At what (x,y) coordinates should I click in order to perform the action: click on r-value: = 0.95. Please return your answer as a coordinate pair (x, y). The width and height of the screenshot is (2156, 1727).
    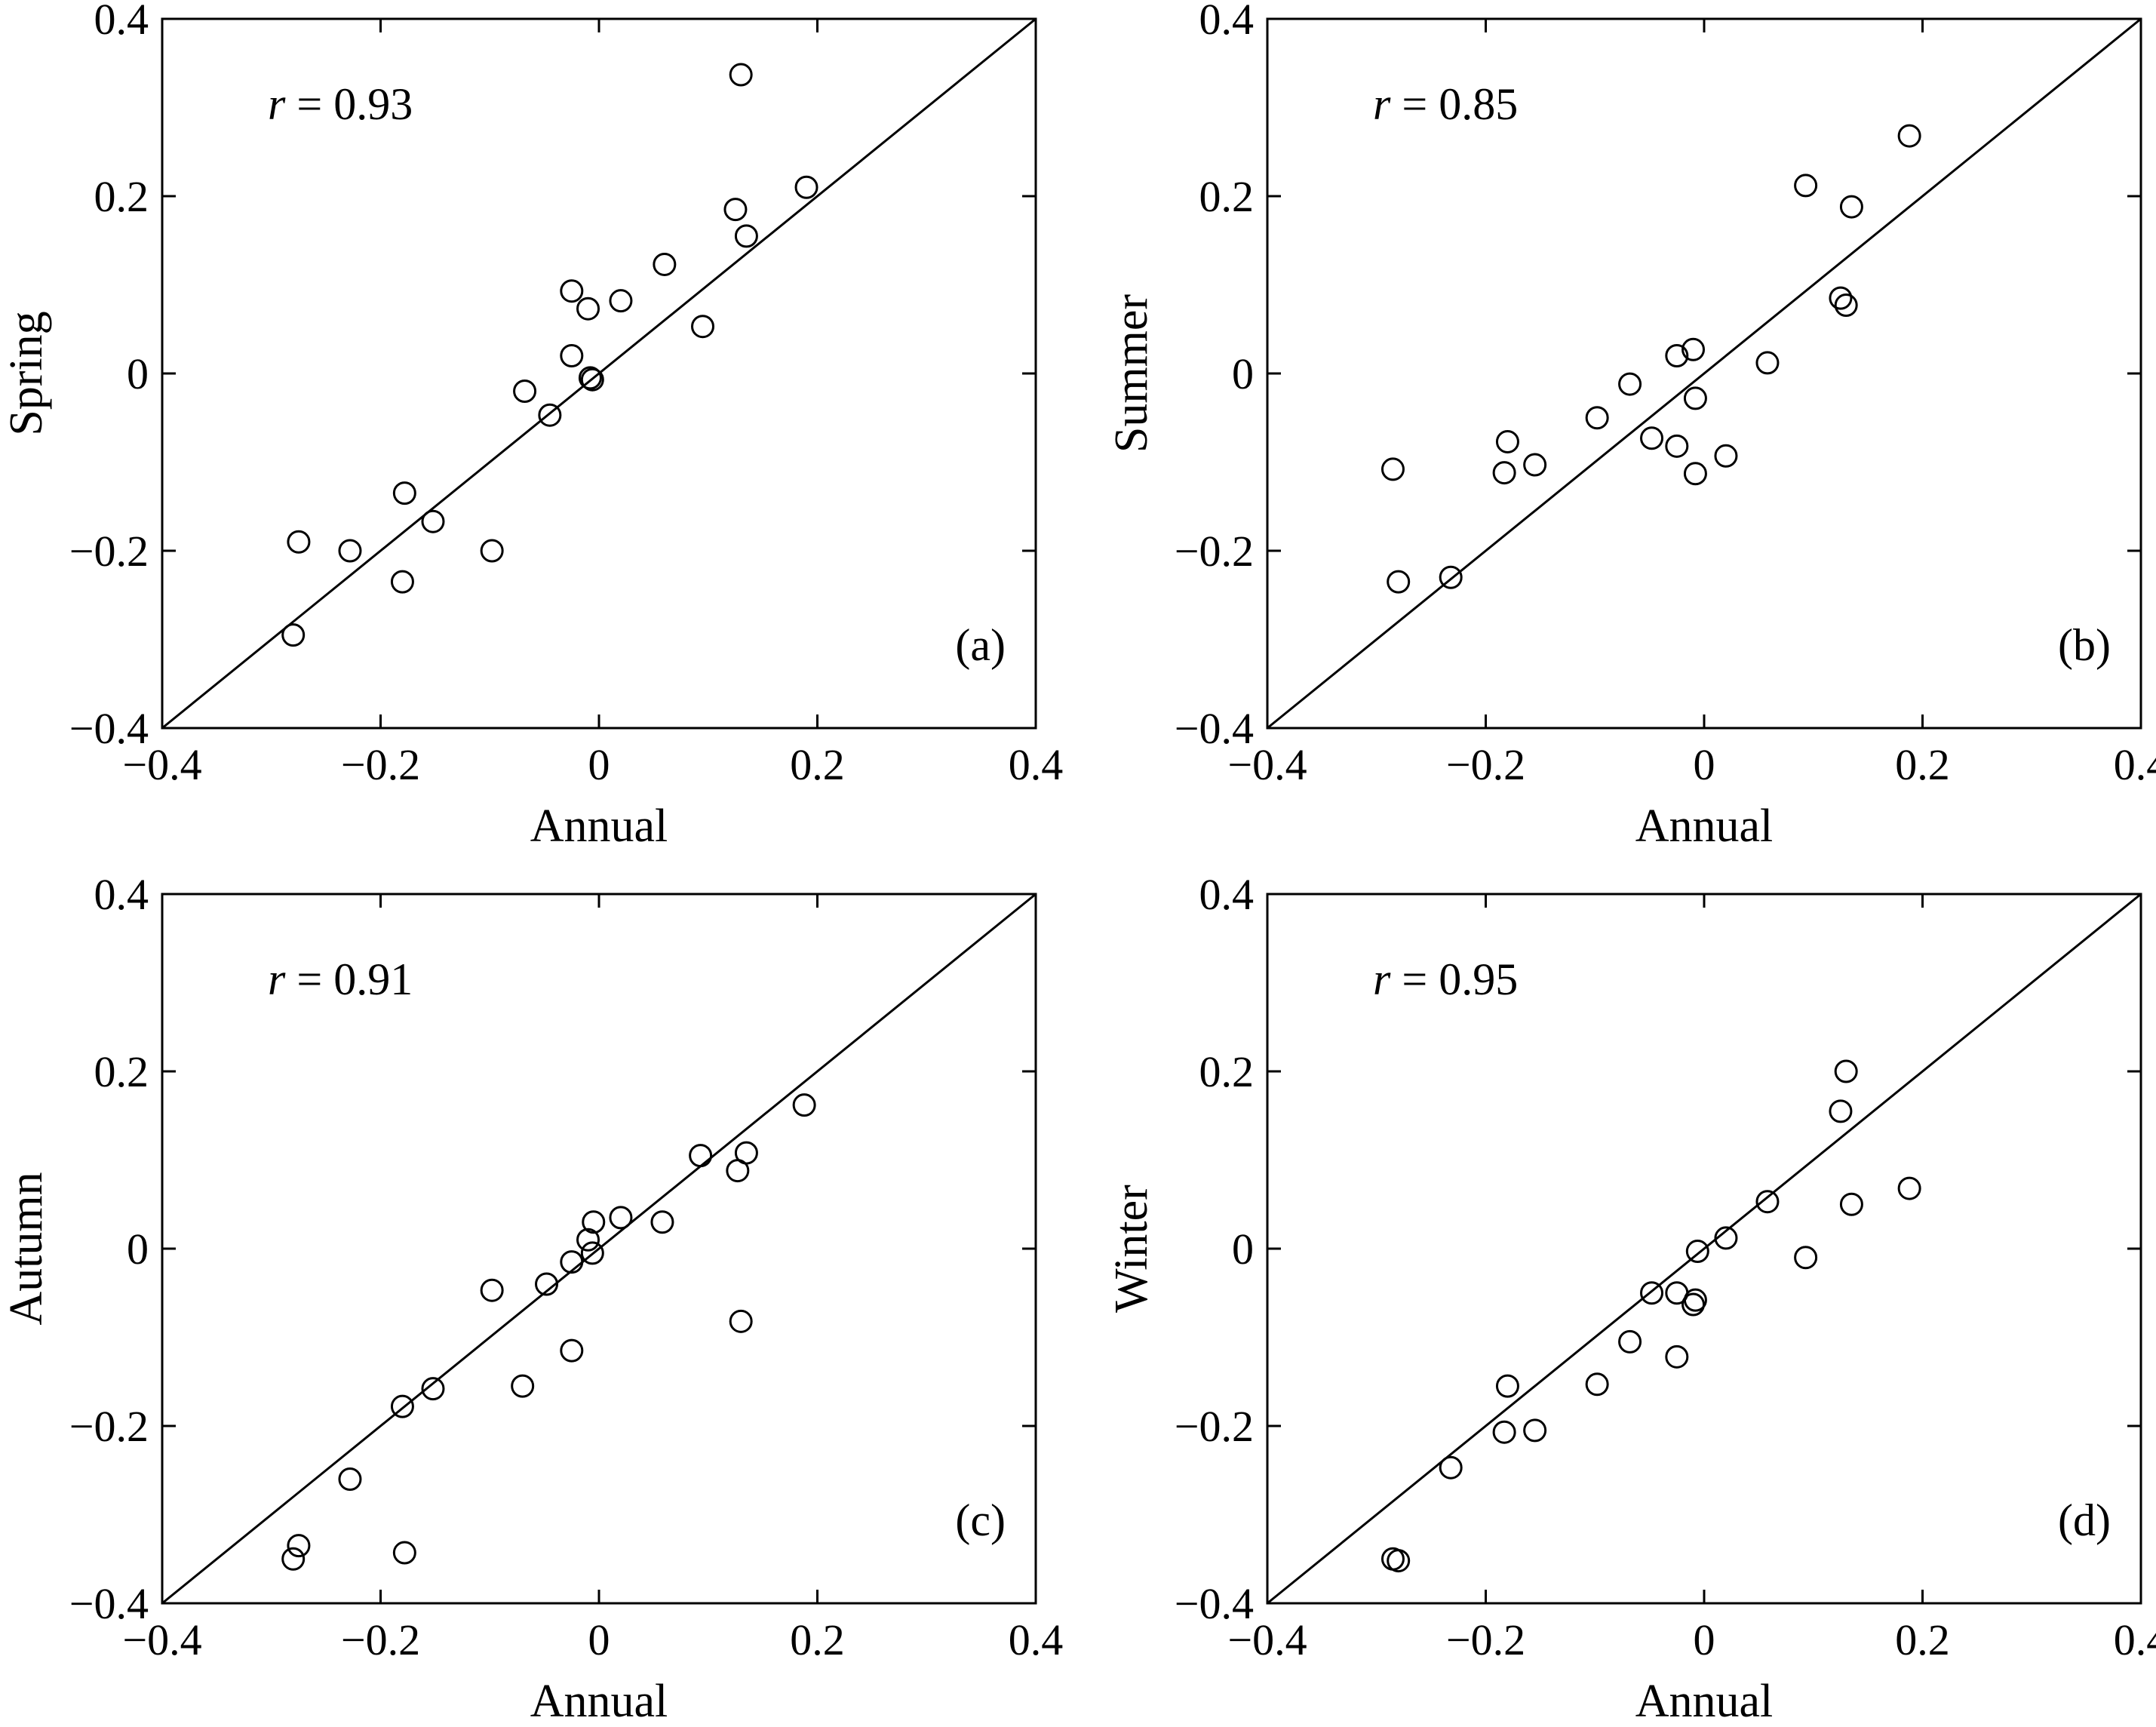
    Looking at the image, I should click on (1454, 979).